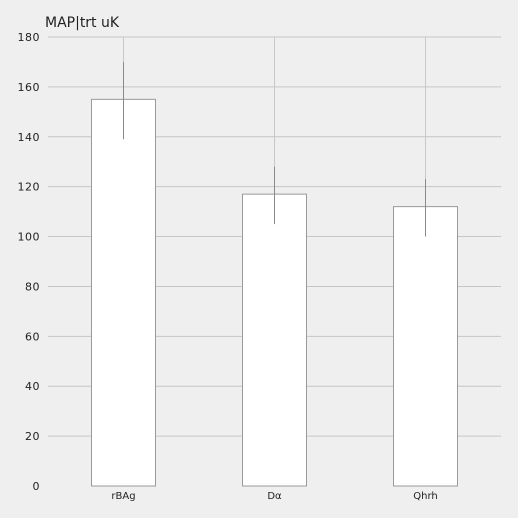  What do you see at coordinates (32, 386) in the screenshot?
I see `y-tick-label: 40` at bounding box center [32, 386].